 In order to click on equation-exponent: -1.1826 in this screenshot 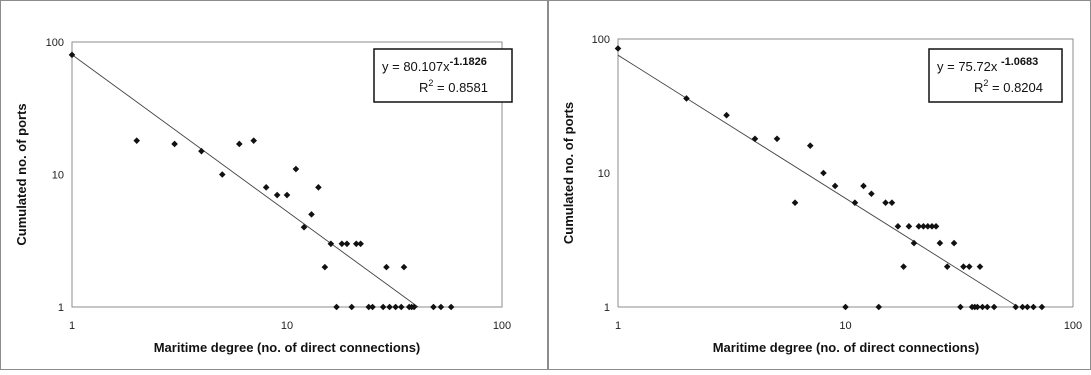, I will do `click(468, 62)`.